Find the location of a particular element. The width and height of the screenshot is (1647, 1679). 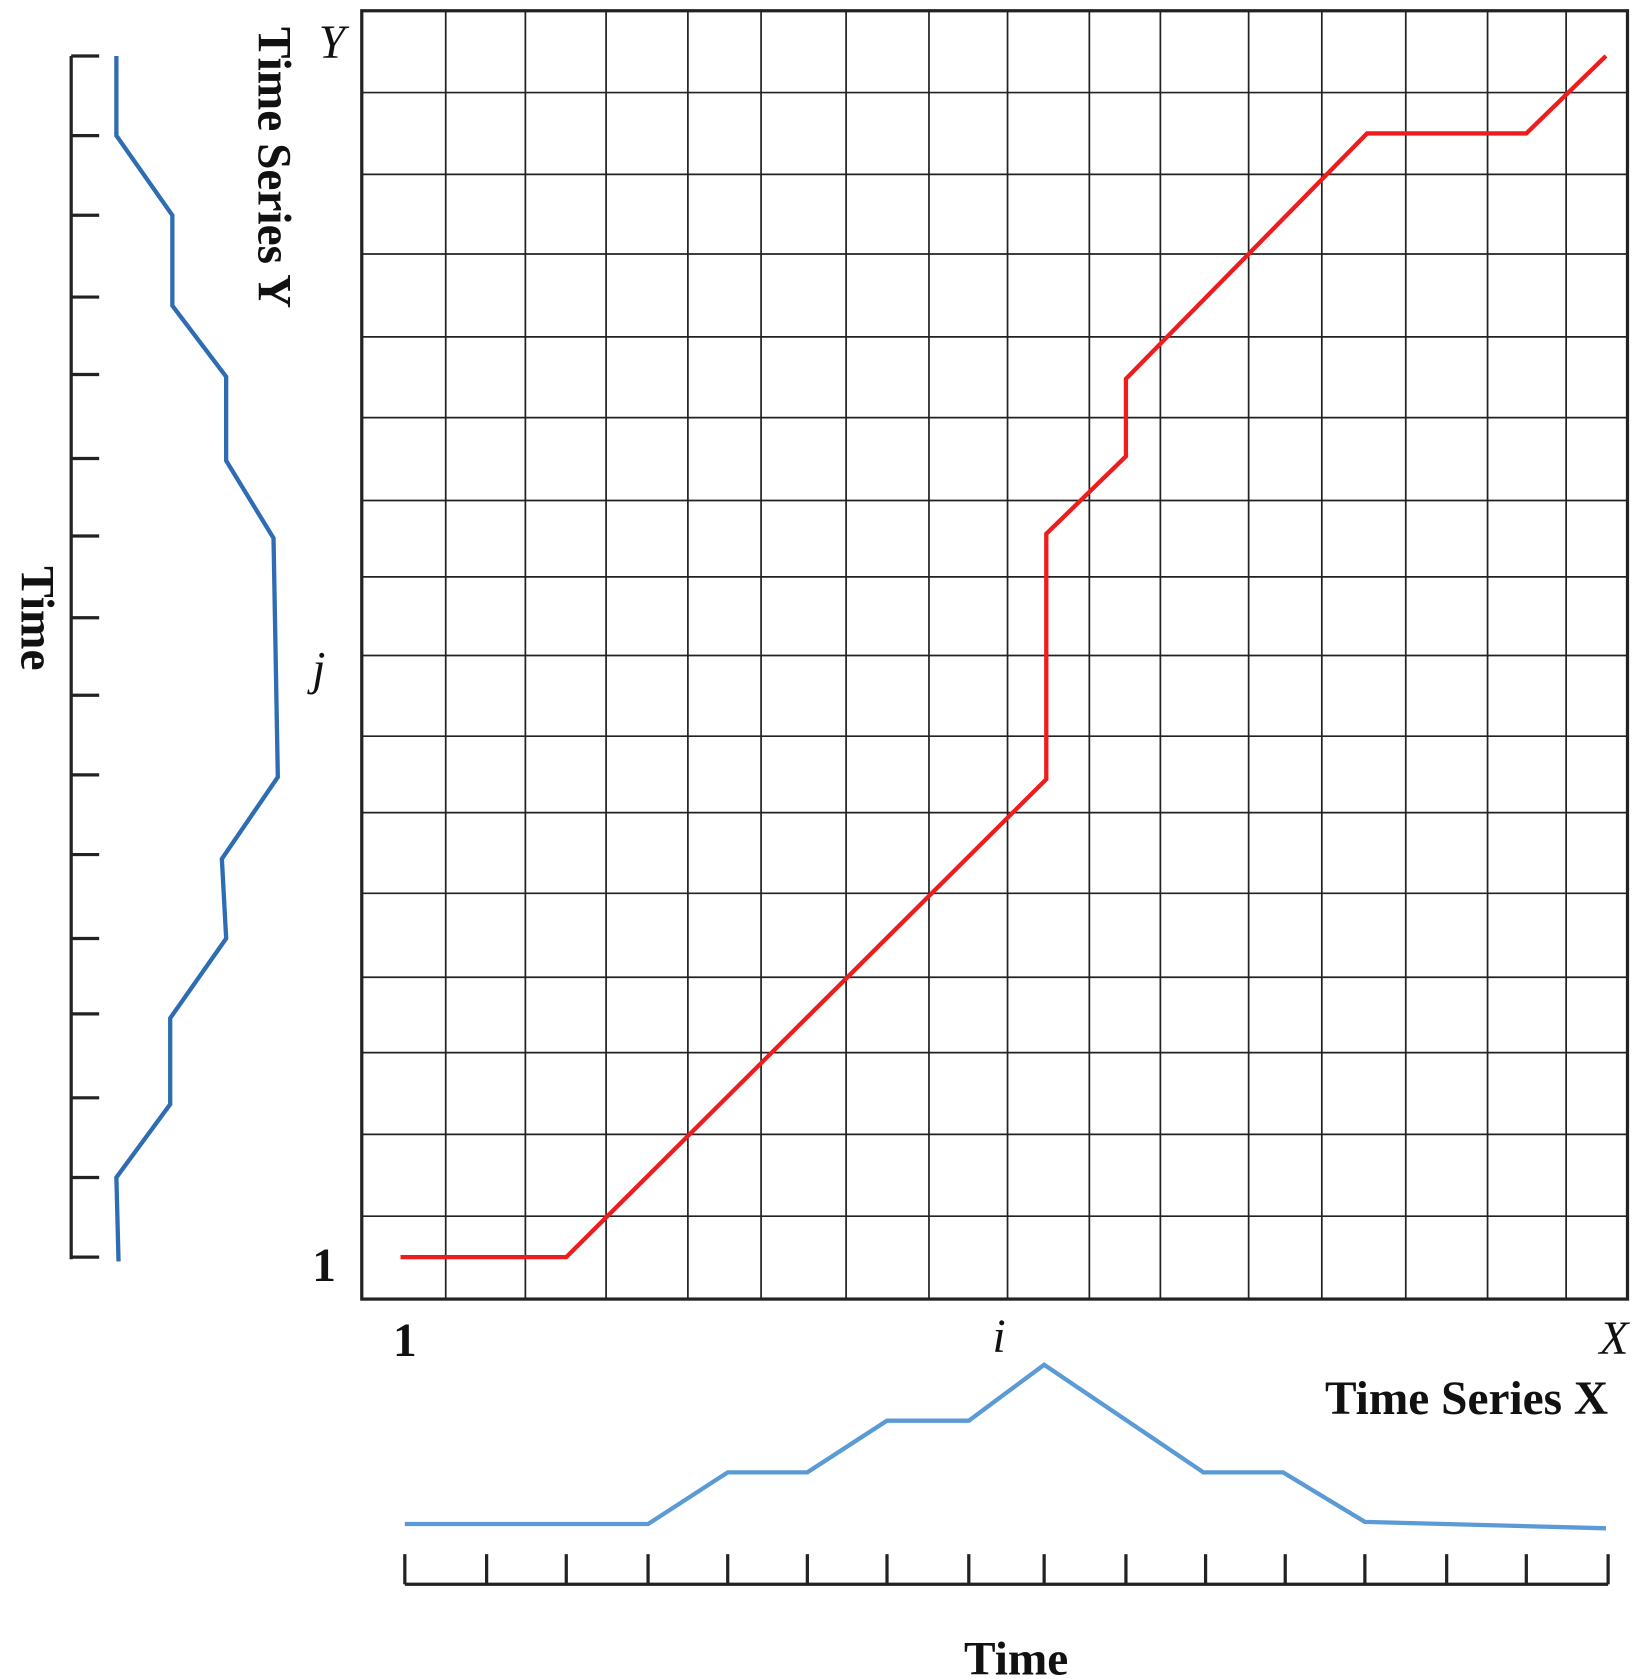

y-end-label: Y is located at coordinates (334, 43).